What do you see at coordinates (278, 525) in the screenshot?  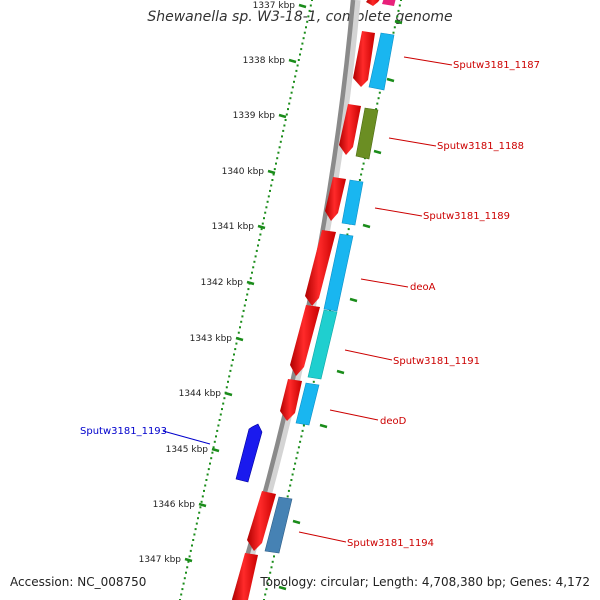 I see `gene-sputw3181-1194-bar` at bounding box center [278, 525].